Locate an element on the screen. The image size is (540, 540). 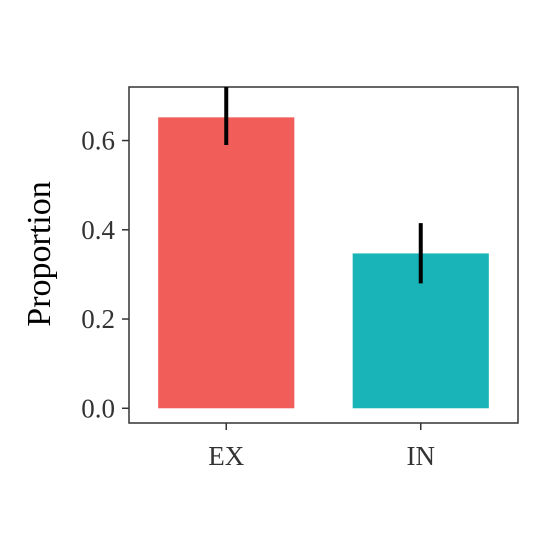
y-tick-label-0: 0.0 is located at coordinates (98, 408).